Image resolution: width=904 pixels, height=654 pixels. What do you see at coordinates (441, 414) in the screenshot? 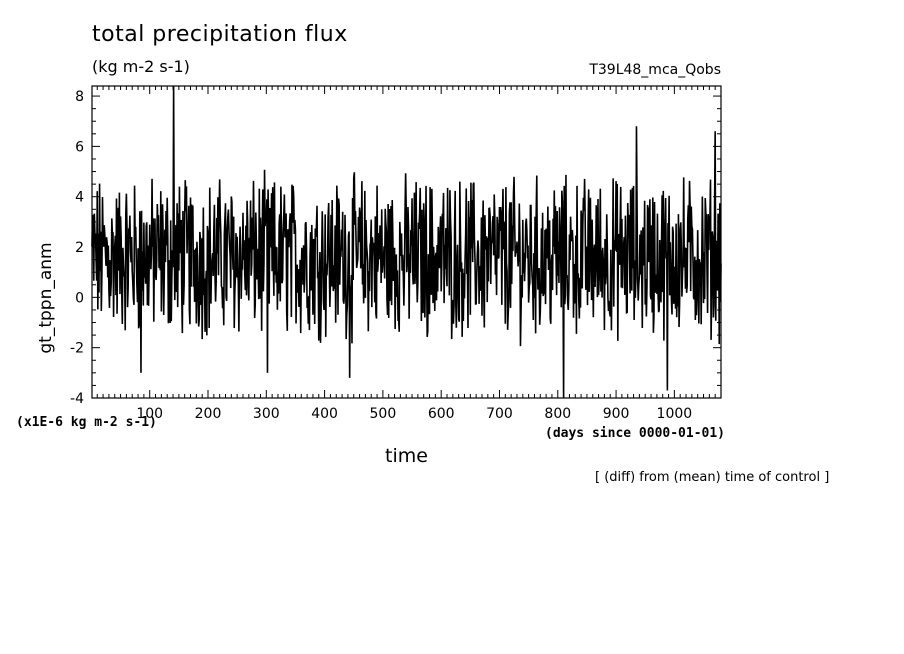
I see `x-tick-label: 600` at bounding box center [441, 414].